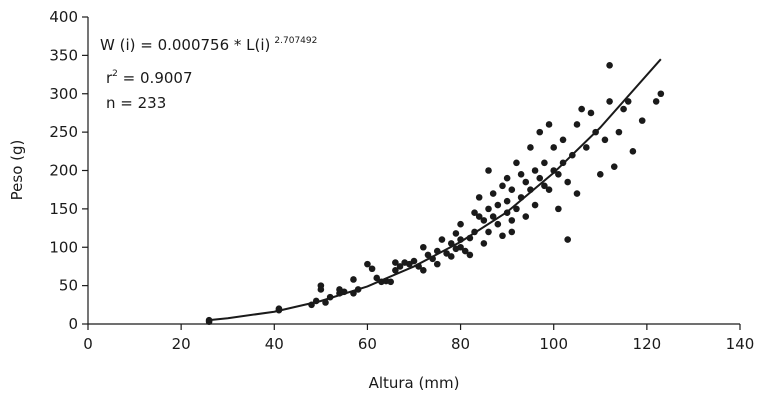 This screenshot has height=405, width=758. I want to click on y-tick-label: 250, so click(63, 132).